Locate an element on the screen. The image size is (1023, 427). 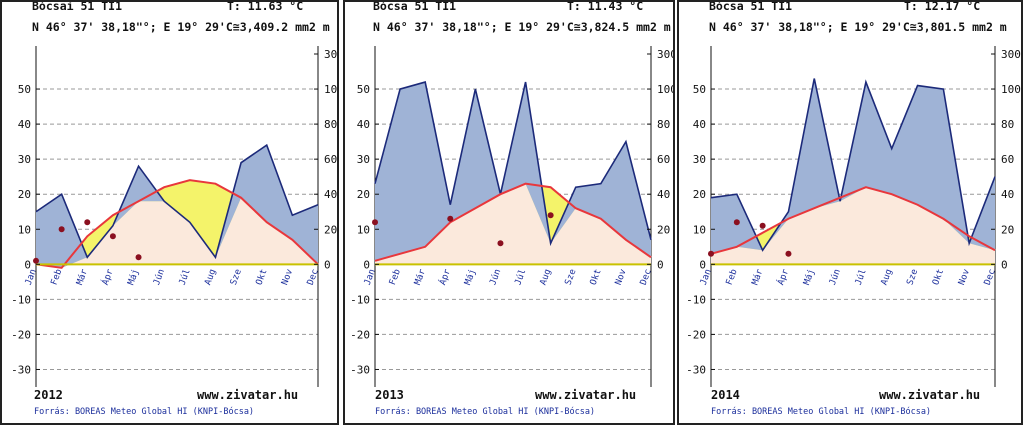
month-label: Ápr is located at coordinates (107, 277).